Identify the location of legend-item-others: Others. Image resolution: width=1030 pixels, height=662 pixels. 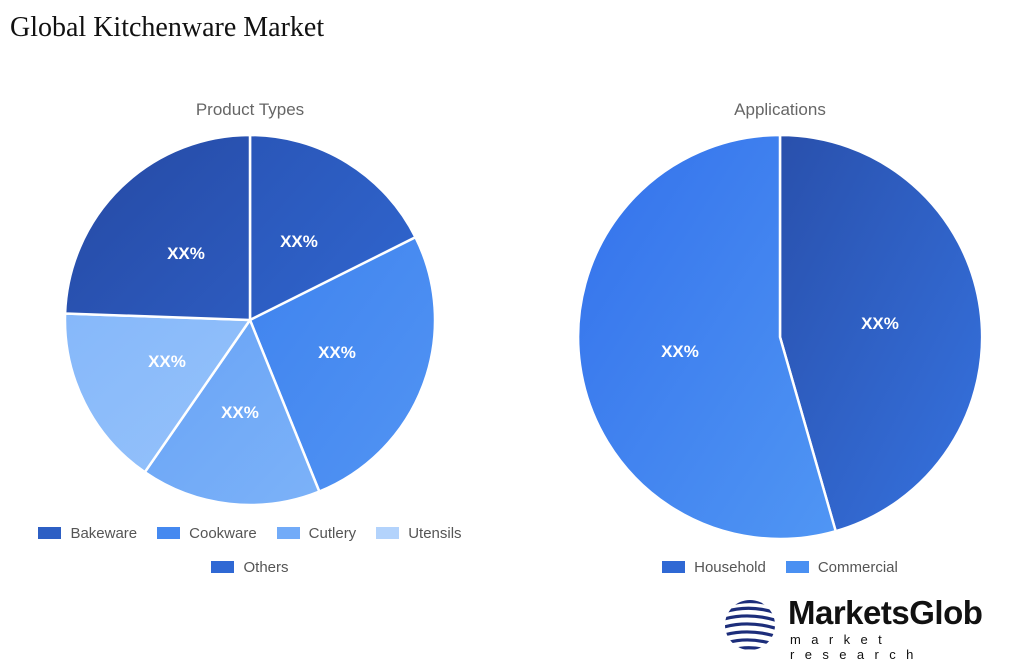
(250, 567).